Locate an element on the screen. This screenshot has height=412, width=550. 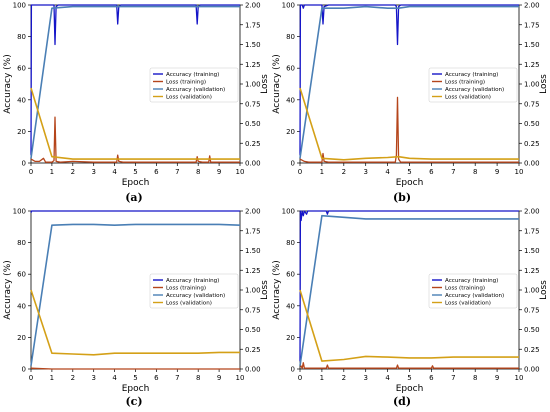
x-tick-label: 1 is located at coordinates (322, 378).